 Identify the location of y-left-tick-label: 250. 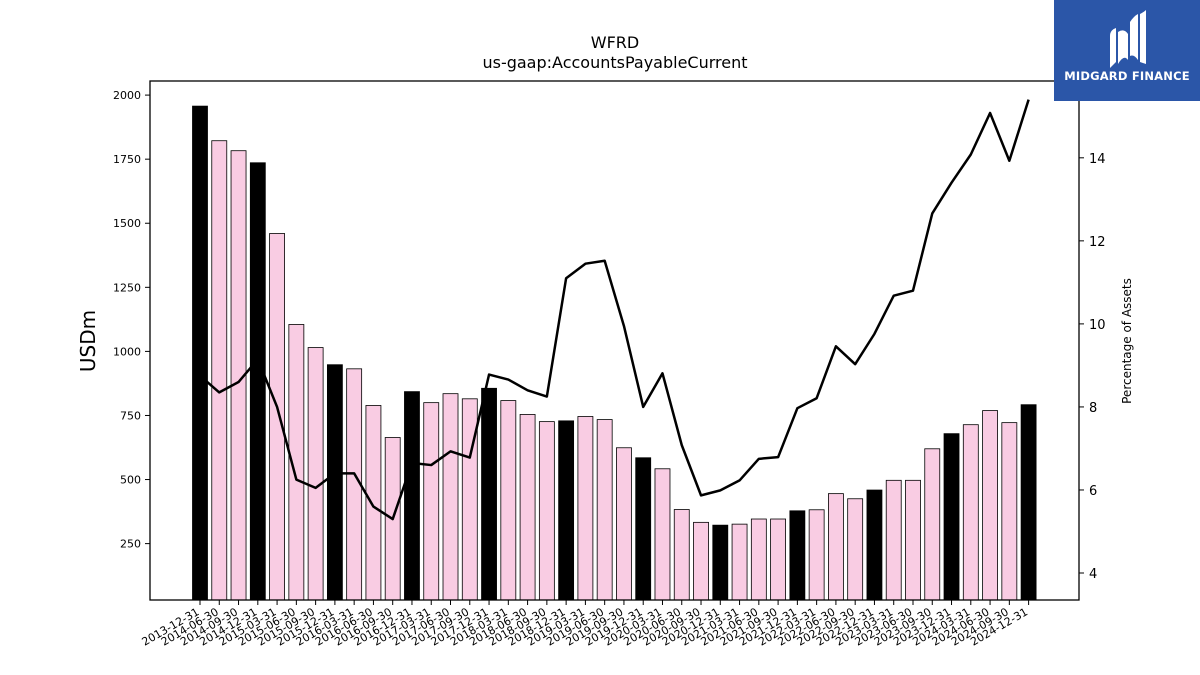
(130, 544).